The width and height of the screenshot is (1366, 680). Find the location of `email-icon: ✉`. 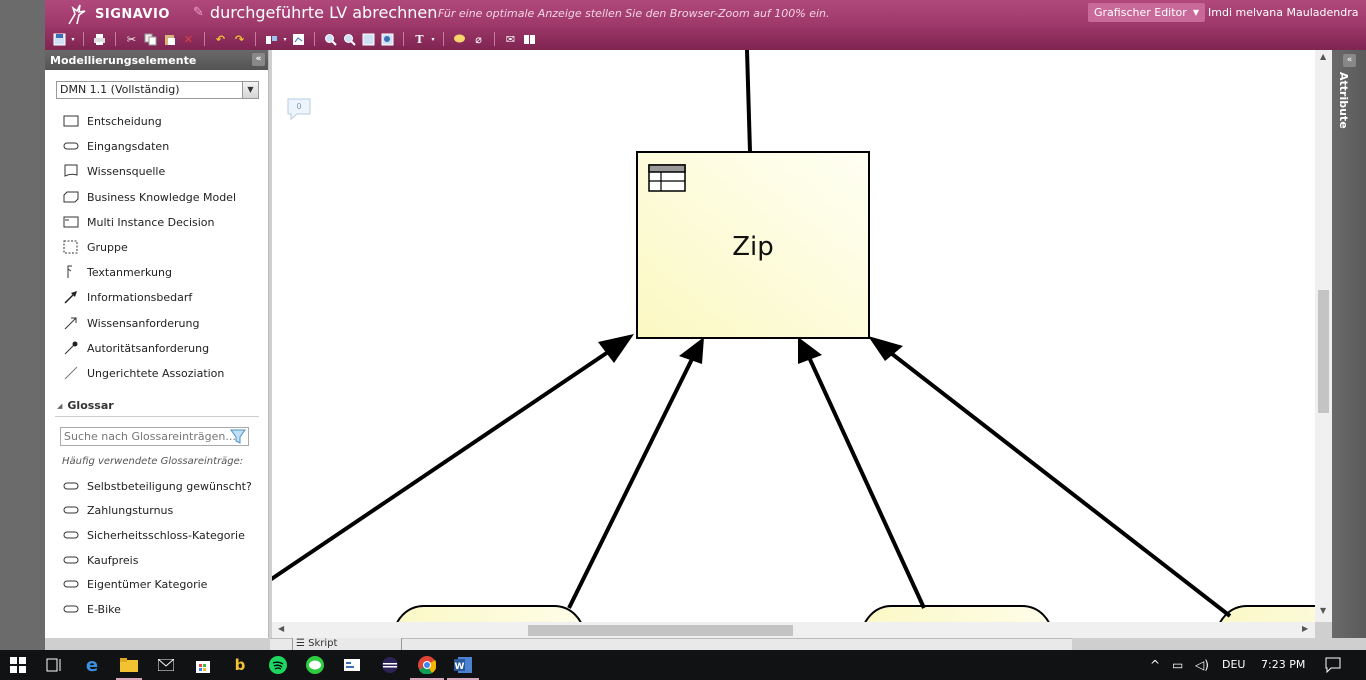

email-icon: ✉ is located at coordinates (510, 39).